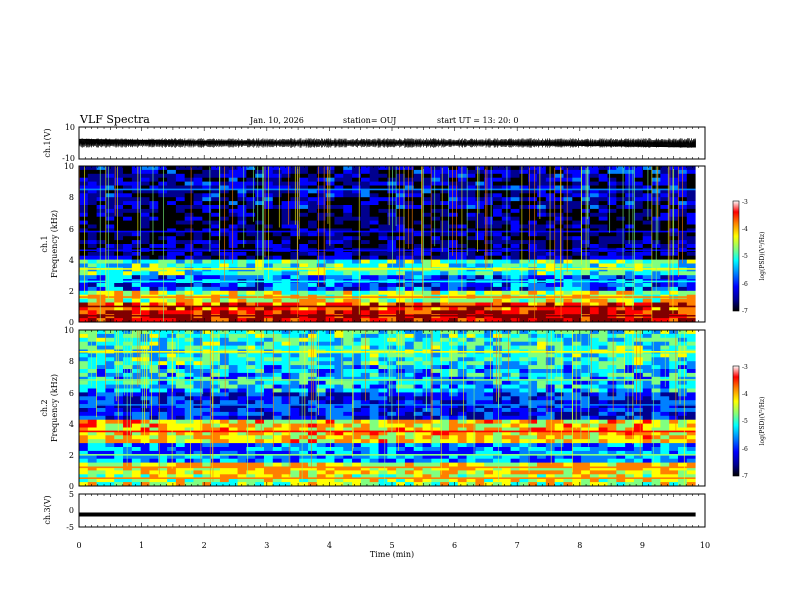 The height and width of the screenshot is (612, 792). I want to click on date-label: Jan. 10, 2026, so click(276, 120).